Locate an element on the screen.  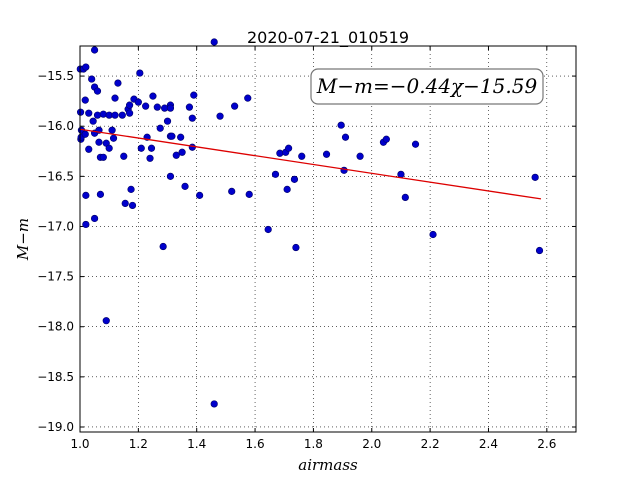
x-tick-label: 2.2 is located at coordinates (430, 444).